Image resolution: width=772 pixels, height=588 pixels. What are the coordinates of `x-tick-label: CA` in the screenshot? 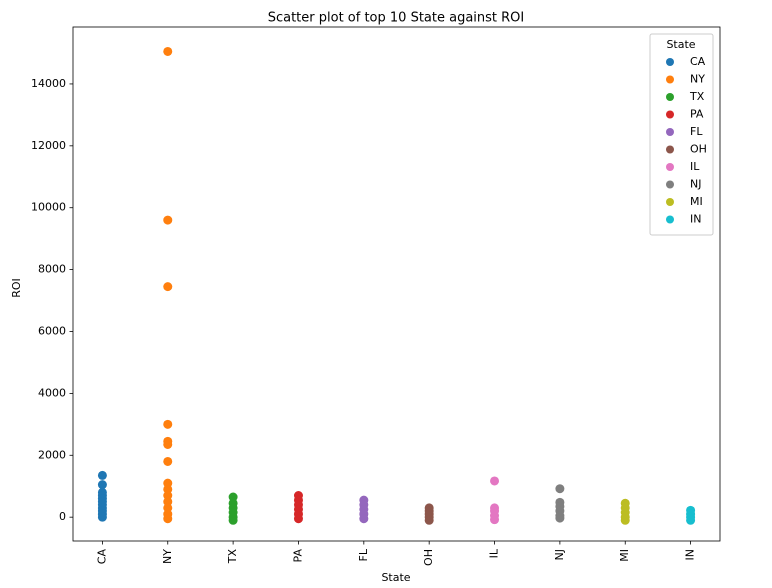 It's located at (101, 557).